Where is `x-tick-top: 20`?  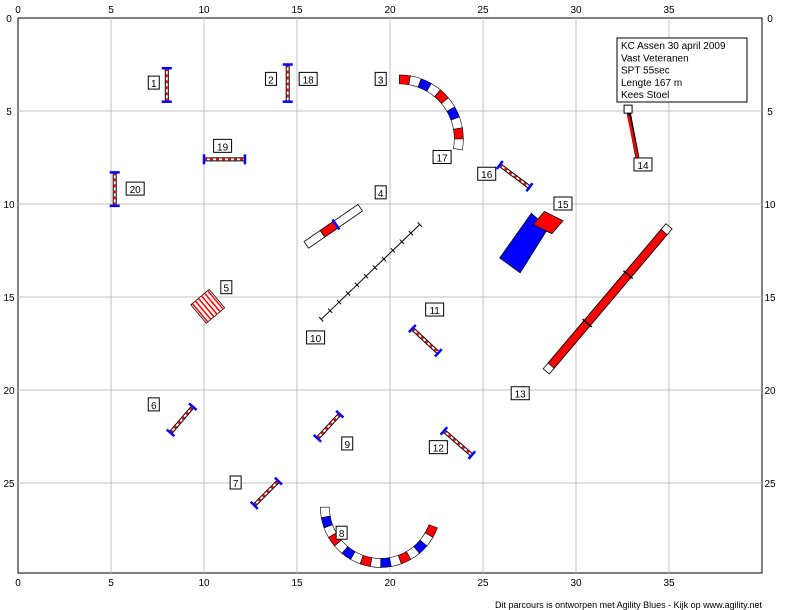 x-tick-top: 20 is located at coordinates (390, 10).